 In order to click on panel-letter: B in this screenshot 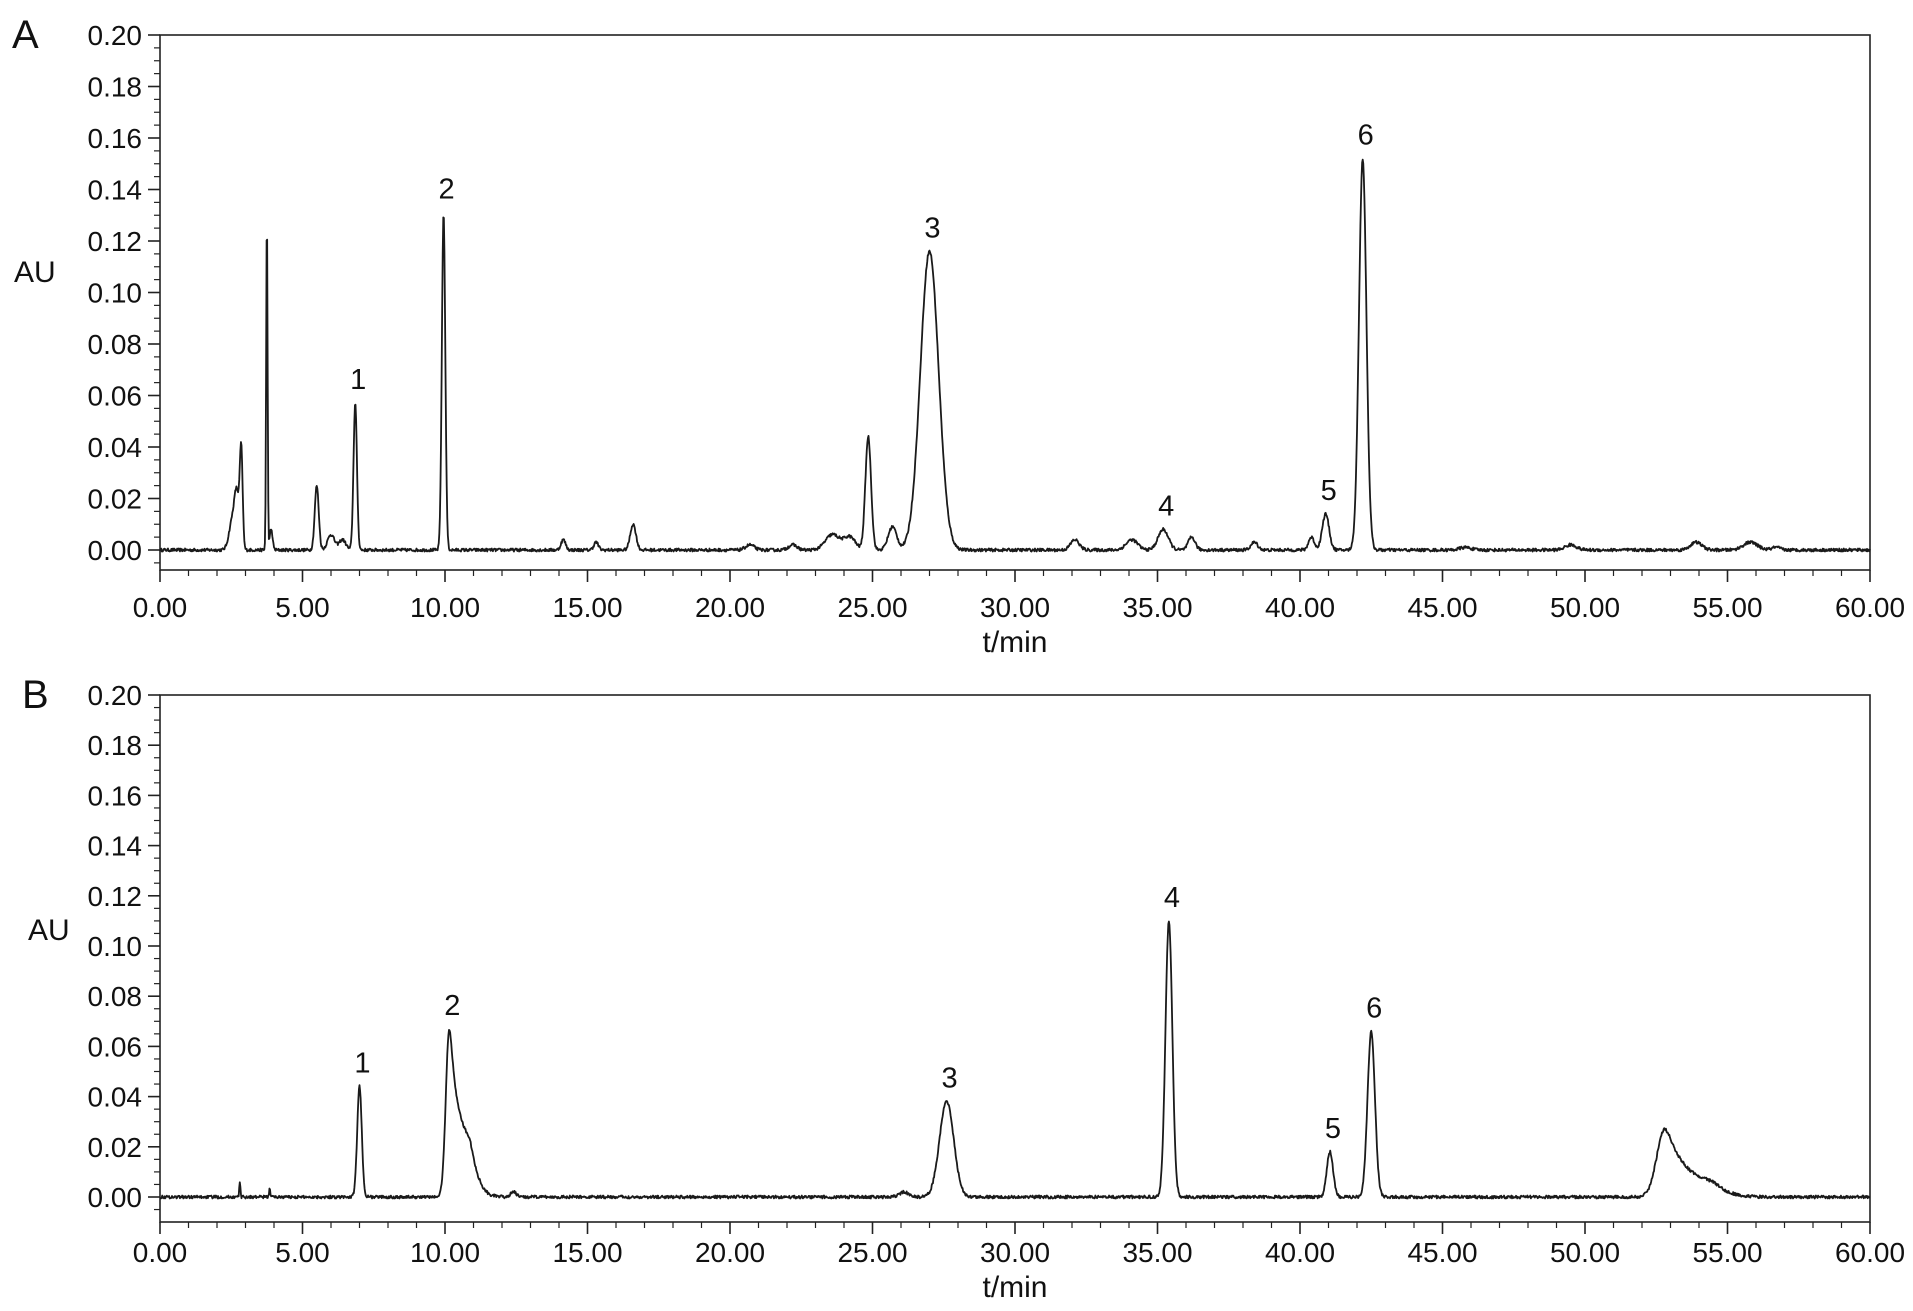, I will do `click(35, 695)`.